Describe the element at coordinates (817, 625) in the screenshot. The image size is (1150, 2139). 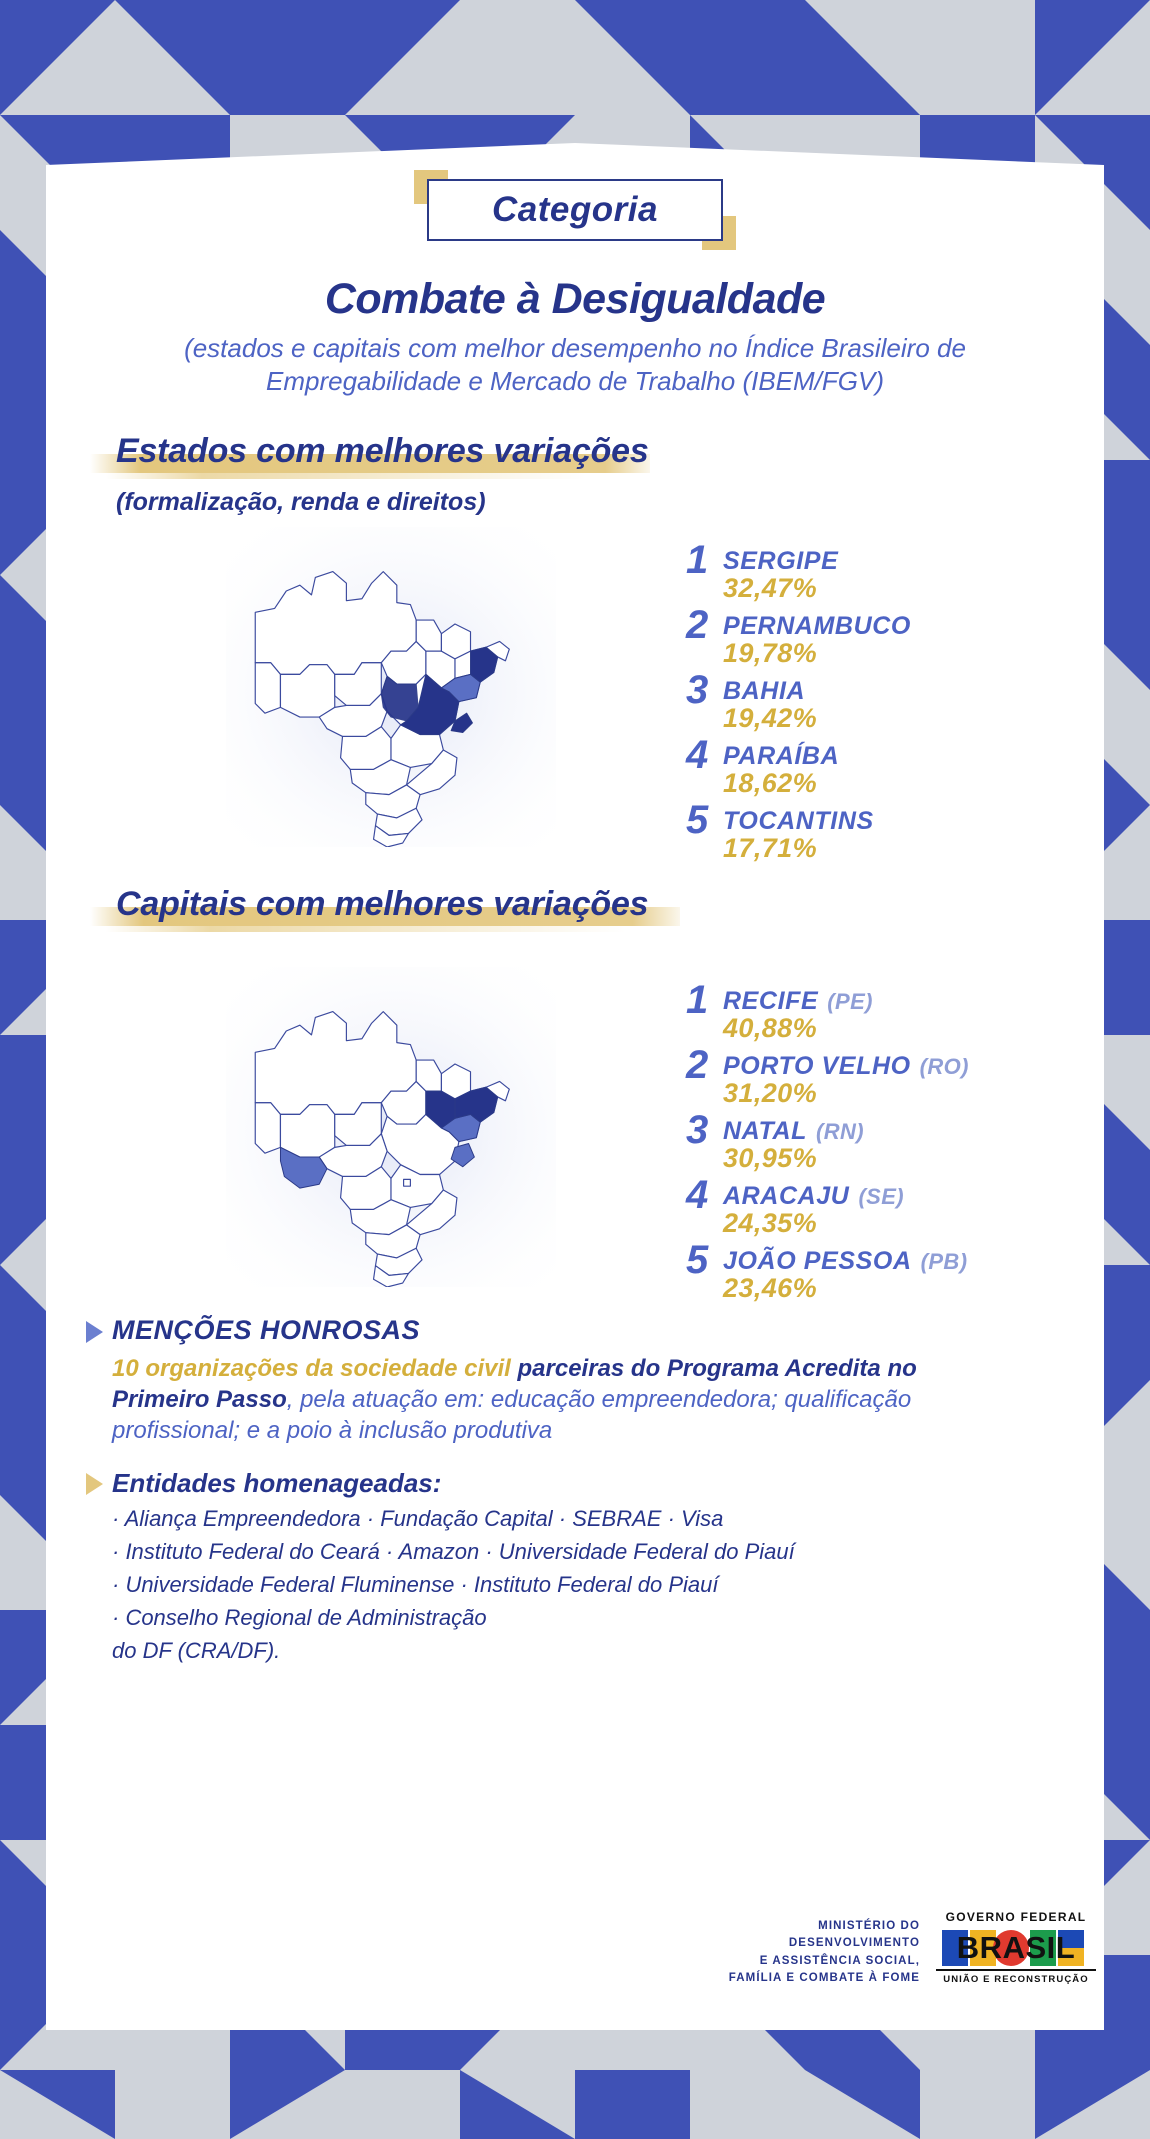
I see `rank-label: PERNAMBUCO` at that location.